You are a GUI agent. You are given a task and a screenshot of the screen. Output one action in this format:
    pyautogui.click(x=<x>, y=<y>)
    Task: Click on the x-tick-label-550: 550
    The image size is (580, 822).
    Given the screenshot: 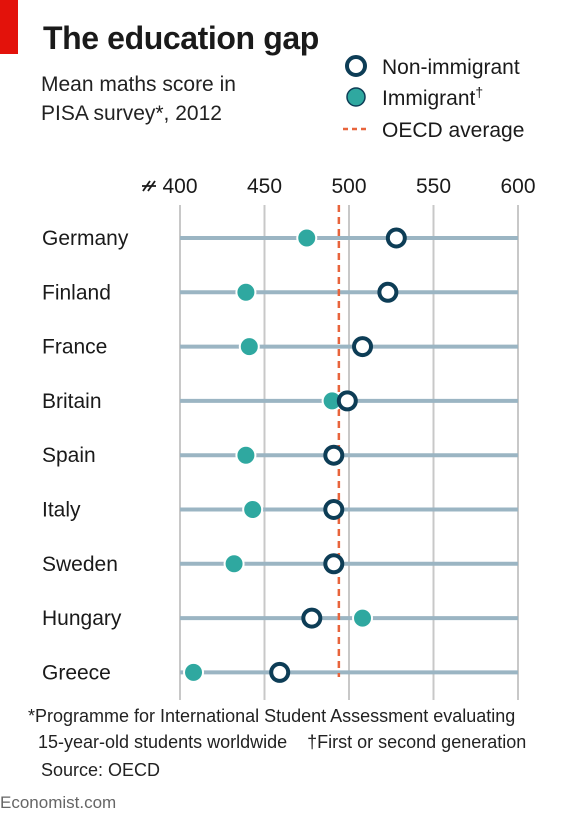 What is the action you would take?
    pyautogui.click(x=433, y=186)
    